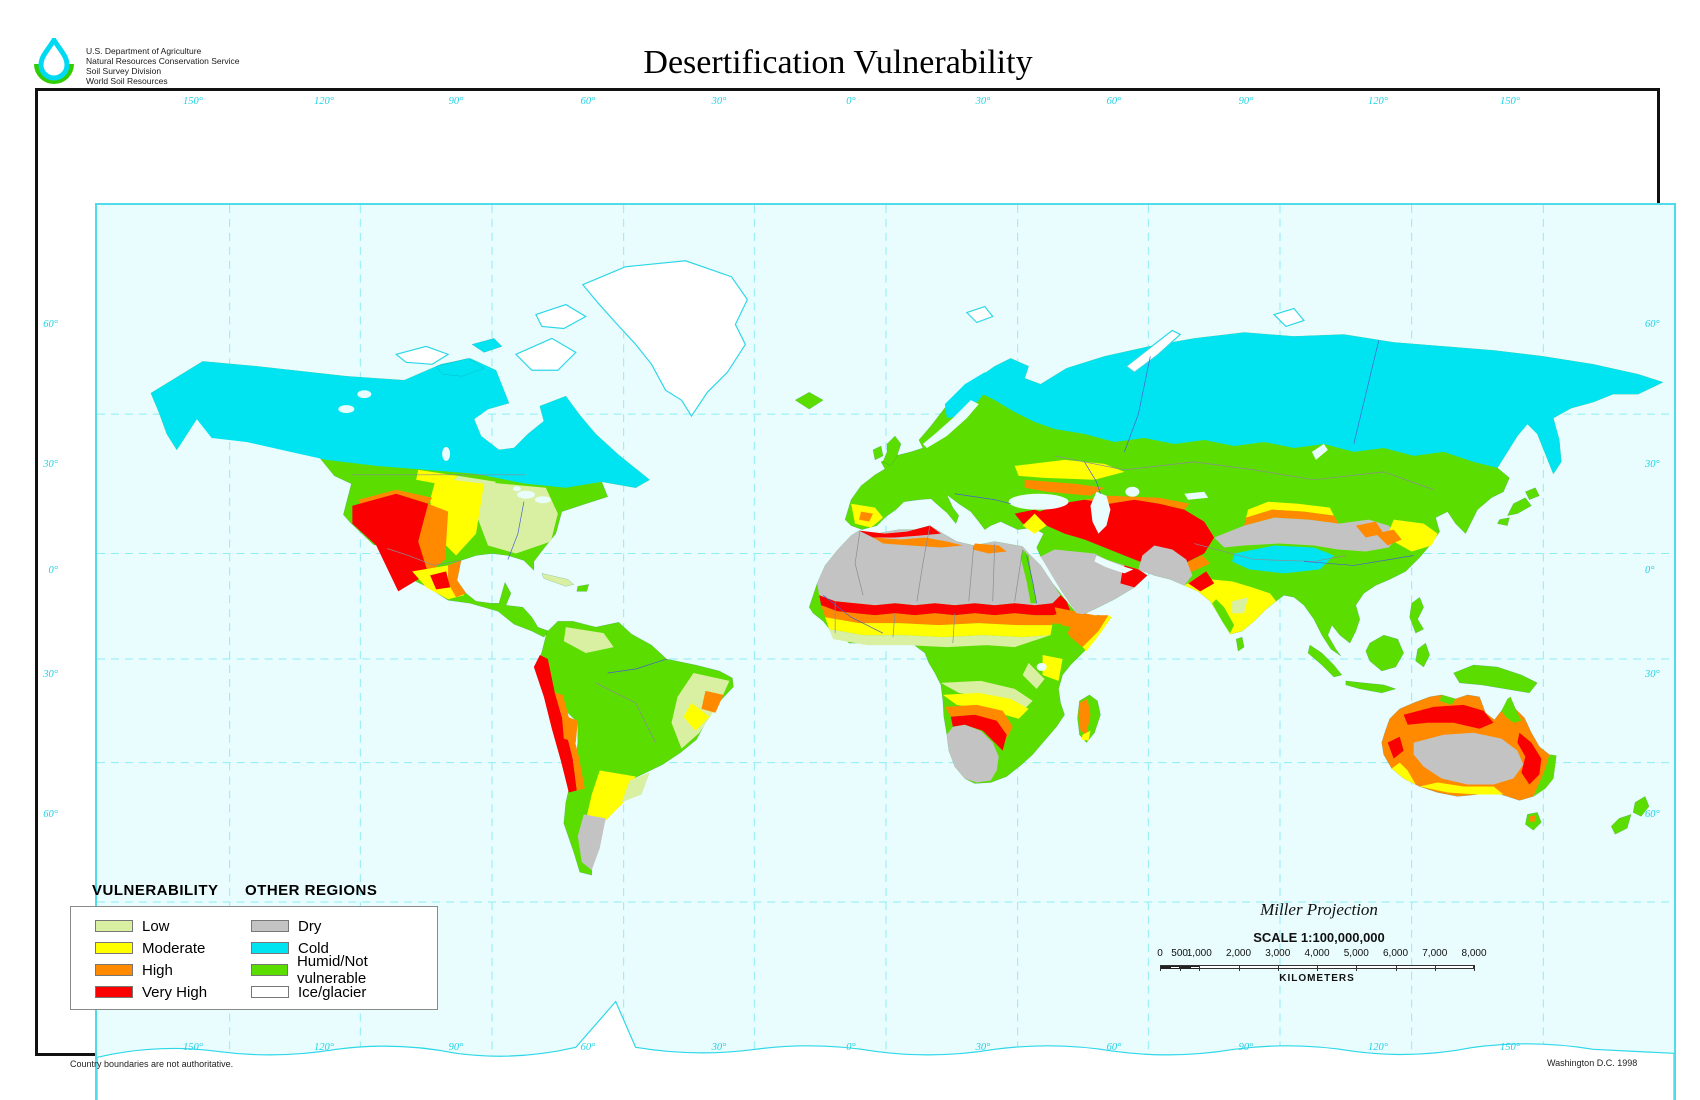  Describe the element at coordinates (1422, 655) in the screenshot. I see `sulawesi` at that location.